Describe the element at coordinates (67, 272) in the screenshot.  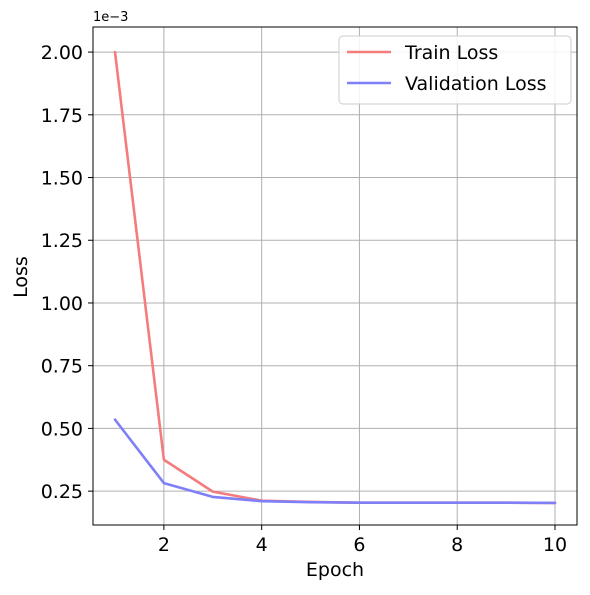
I see `y-axis-ticks: 0.25 0.50 0.75 1.00 1.25 1.50 1.75 2.00` at that location.